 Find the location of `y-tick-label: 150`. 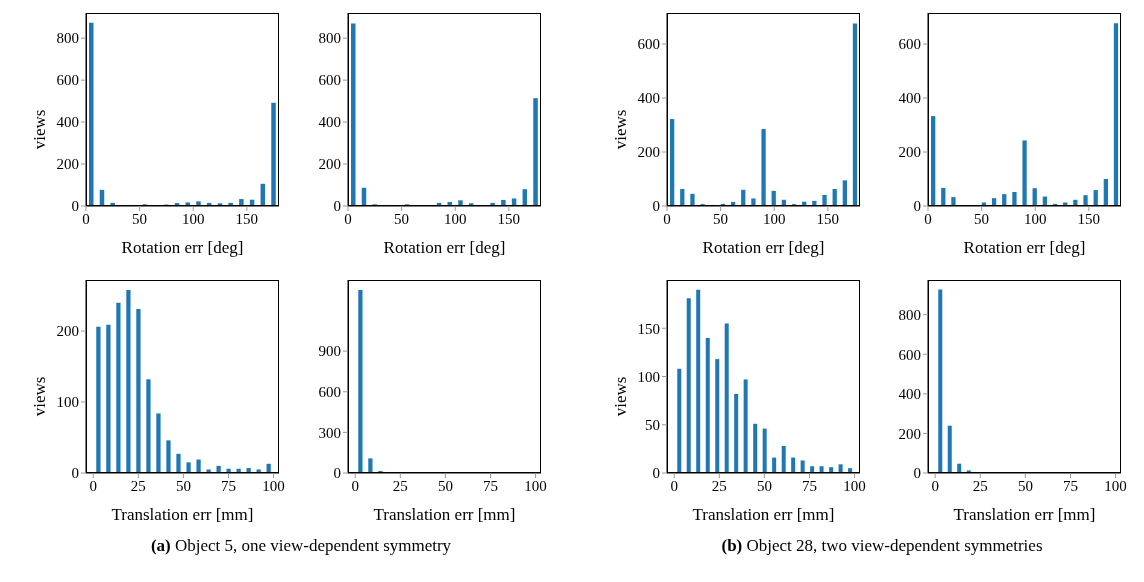

y-tick-label: 150 is located at coordinates (648, 328).